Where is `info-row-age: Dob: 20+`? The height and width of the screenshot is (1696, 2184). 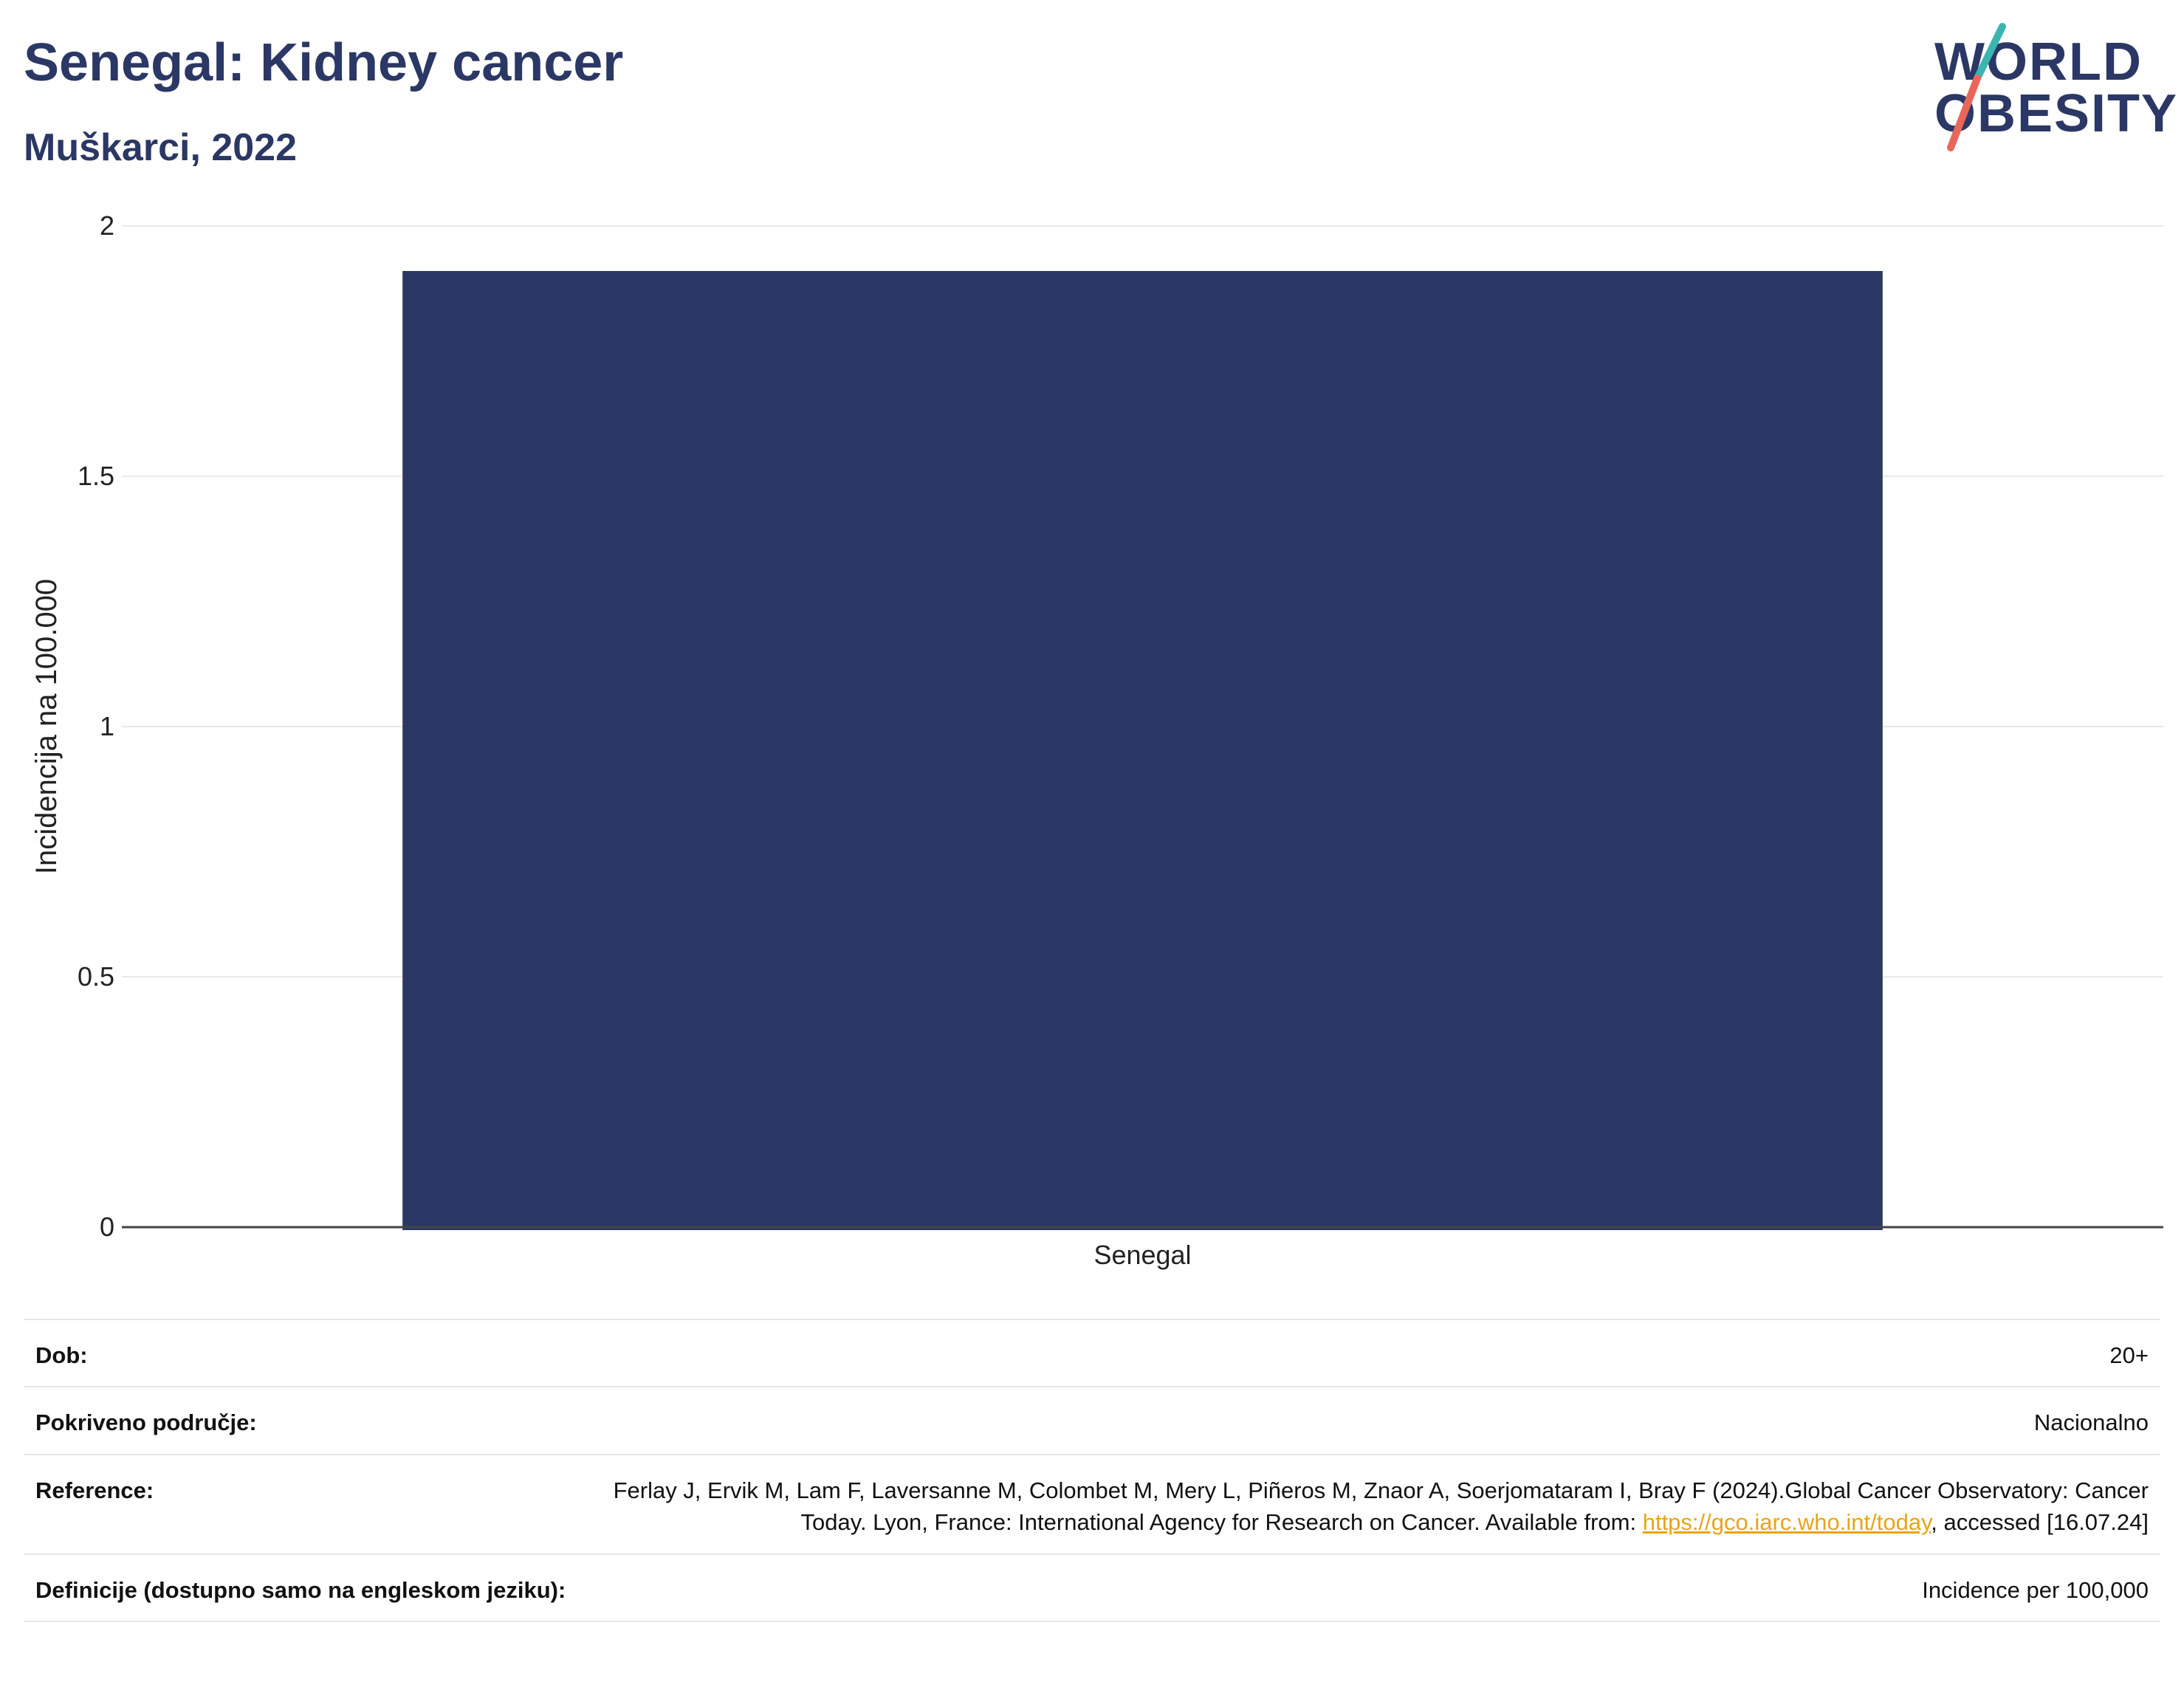
info-row-age: Dob: 20+ is located at coordinates (1092, 1353).